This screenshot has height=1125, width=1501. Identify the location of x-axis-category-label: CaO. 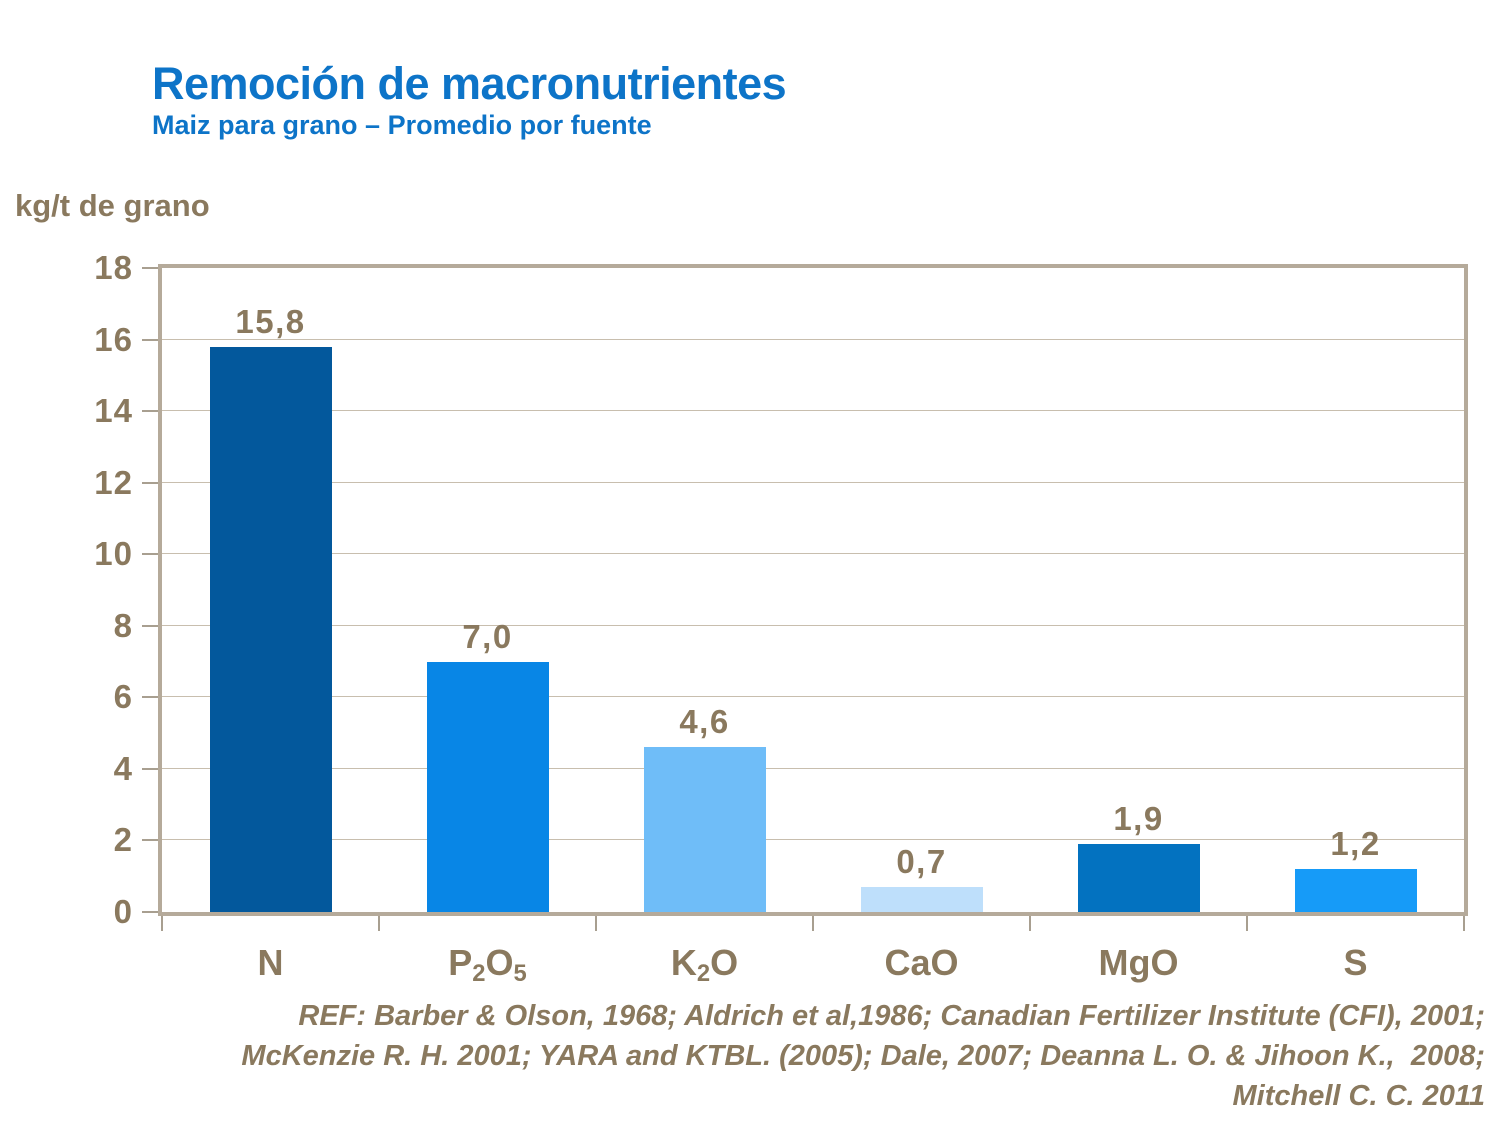
(921, 962).